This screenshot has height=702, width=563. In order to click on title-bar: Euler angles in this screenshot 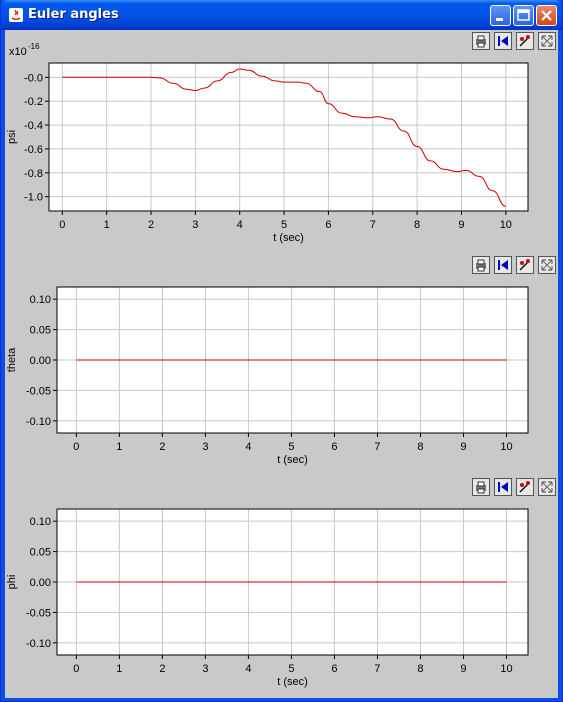, I will do `click(281, 15)`.